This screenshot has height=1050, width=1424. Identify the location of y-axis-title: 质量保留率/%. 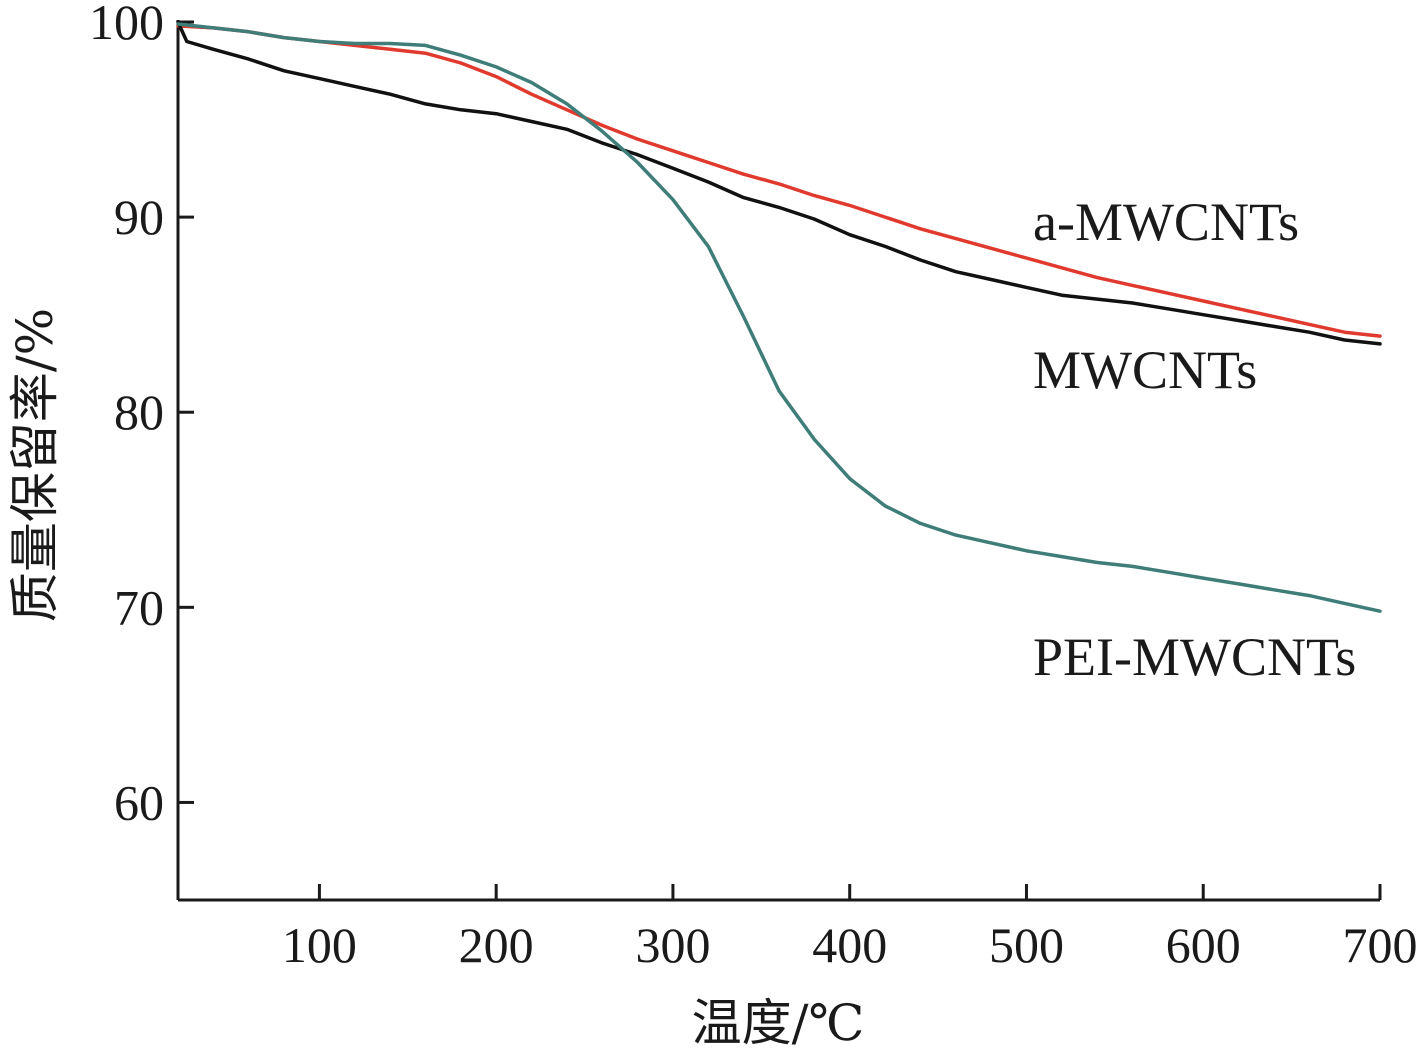
(35, 465).